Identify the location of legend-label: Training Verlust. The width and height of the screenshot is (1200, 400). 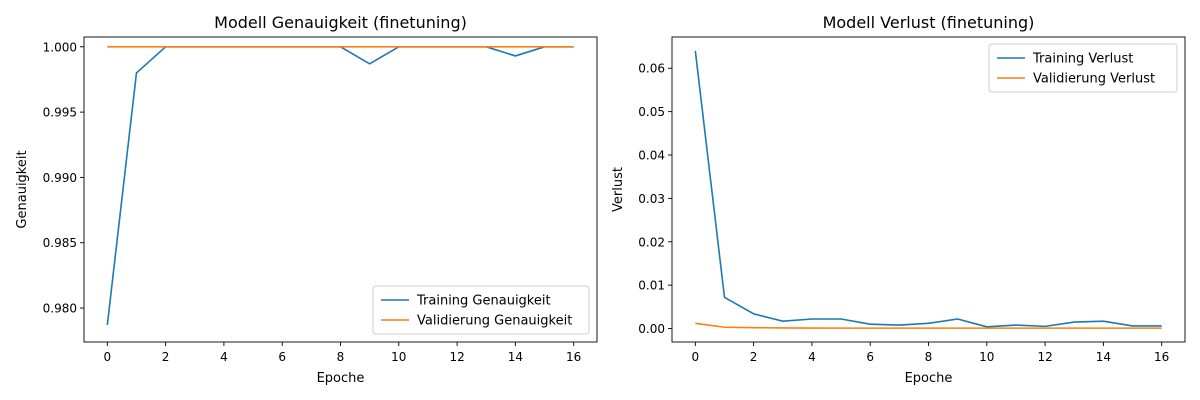
(1082, 59).